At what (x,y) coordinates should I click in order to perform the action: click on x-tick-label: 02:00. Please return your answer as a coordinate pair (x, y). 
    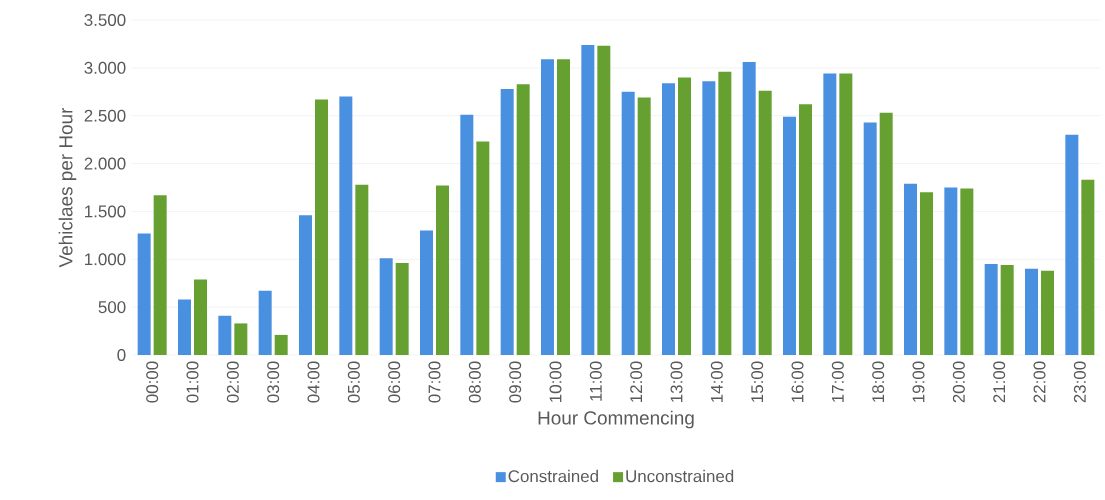
    Looking at the image, I should click on (232, 382).